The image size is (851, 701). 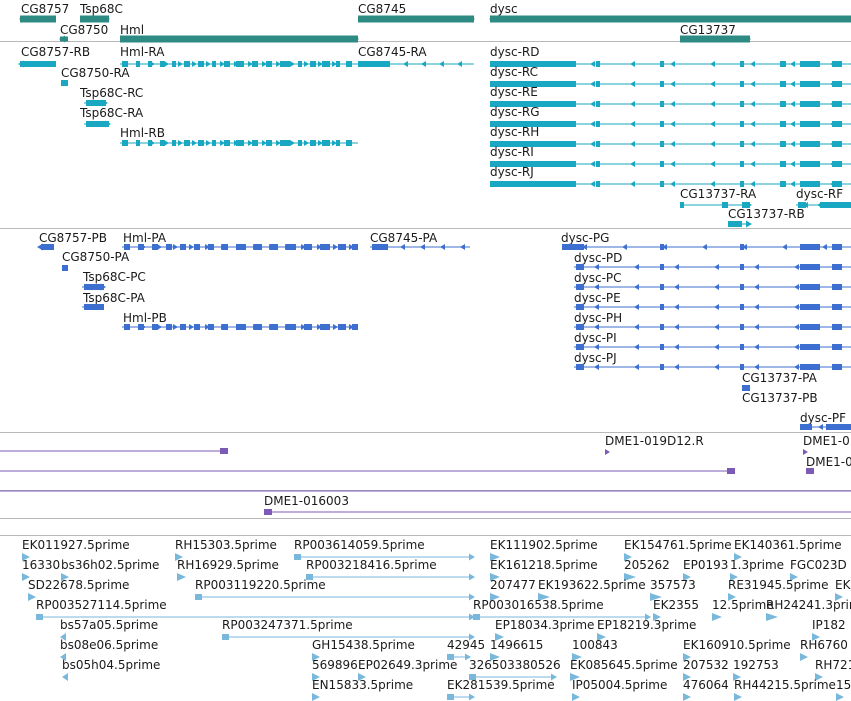 What do you see at coordinates (706, 240) in the screenshot?
I see `feature-dysc-pg: dysc-PG` at bounding box center [706, 240].